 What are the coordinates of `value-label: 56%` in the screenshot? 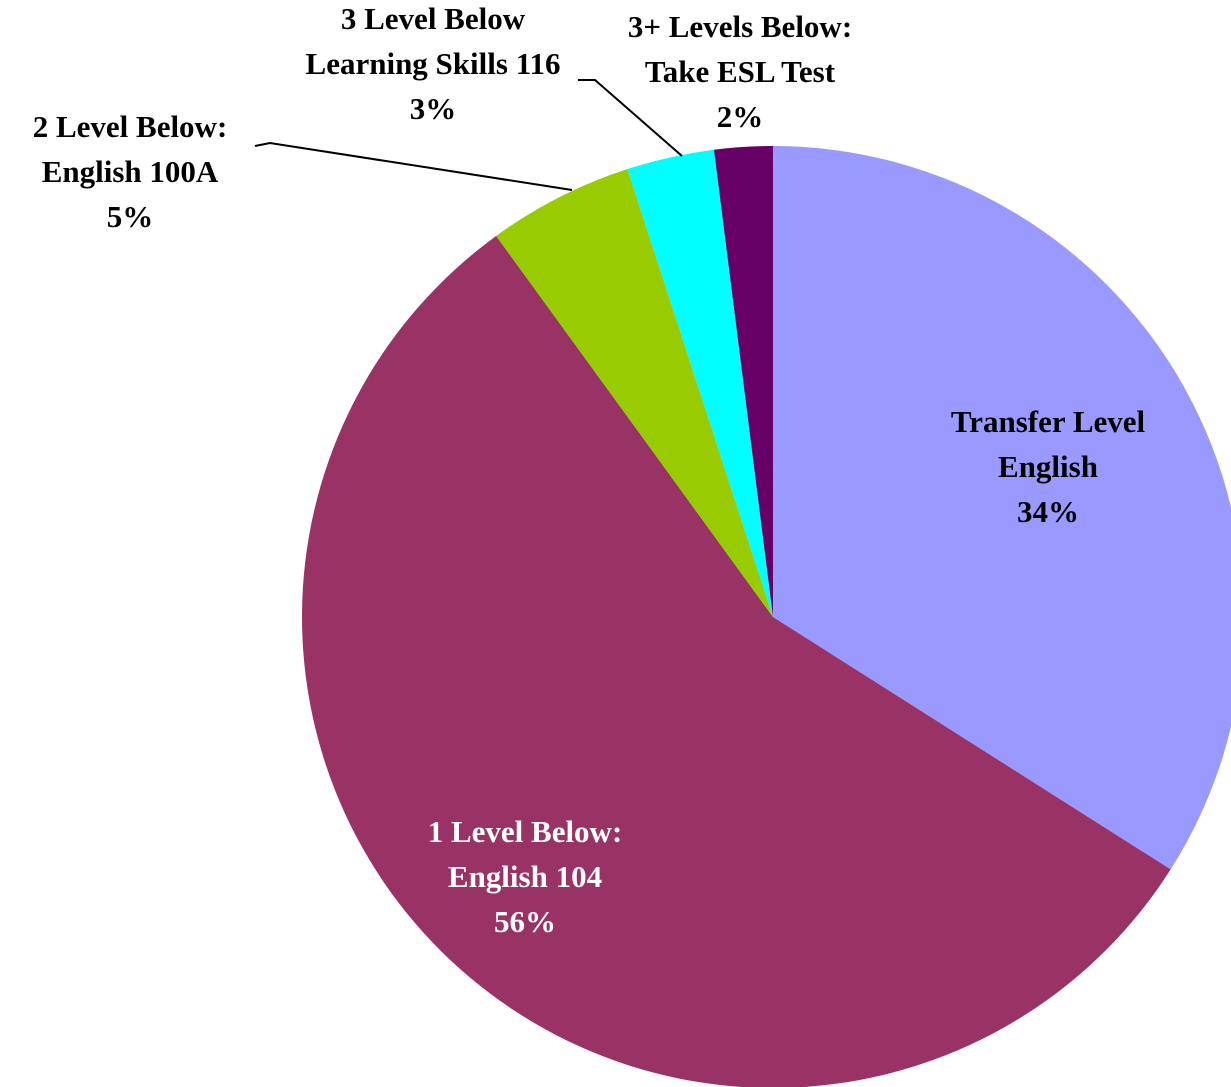 It's located at (525, 921).